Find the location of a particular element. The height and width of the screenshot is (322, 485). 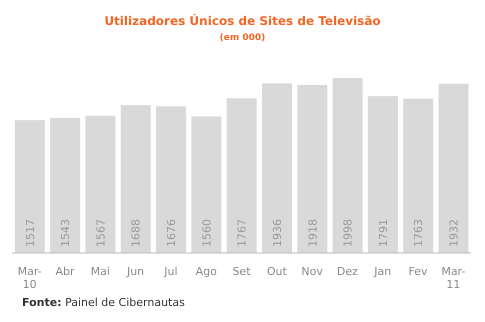

data-label: 1560 is located at coordinates (207, 233).